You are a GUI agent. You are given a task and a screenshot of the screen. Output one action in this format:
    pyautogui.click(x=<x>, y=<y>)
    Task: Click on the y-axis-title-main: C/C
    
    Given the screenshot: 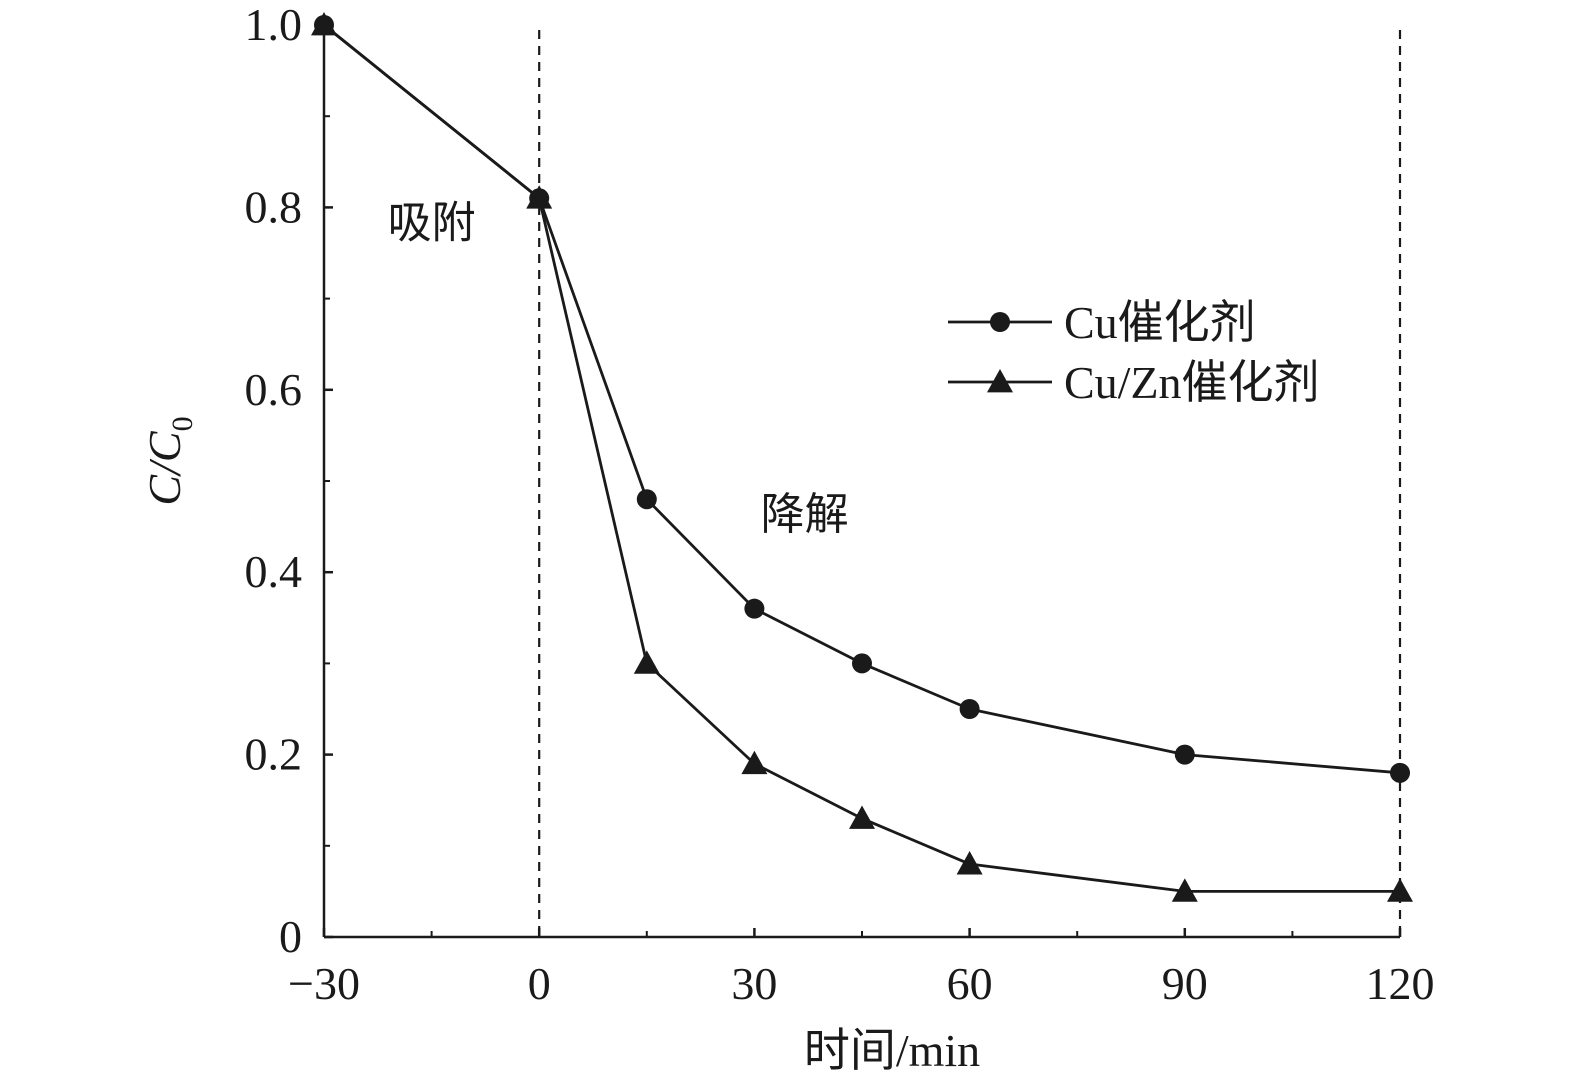 What is the action you would take?
    pyautogui.click(x=164, y=467)
    